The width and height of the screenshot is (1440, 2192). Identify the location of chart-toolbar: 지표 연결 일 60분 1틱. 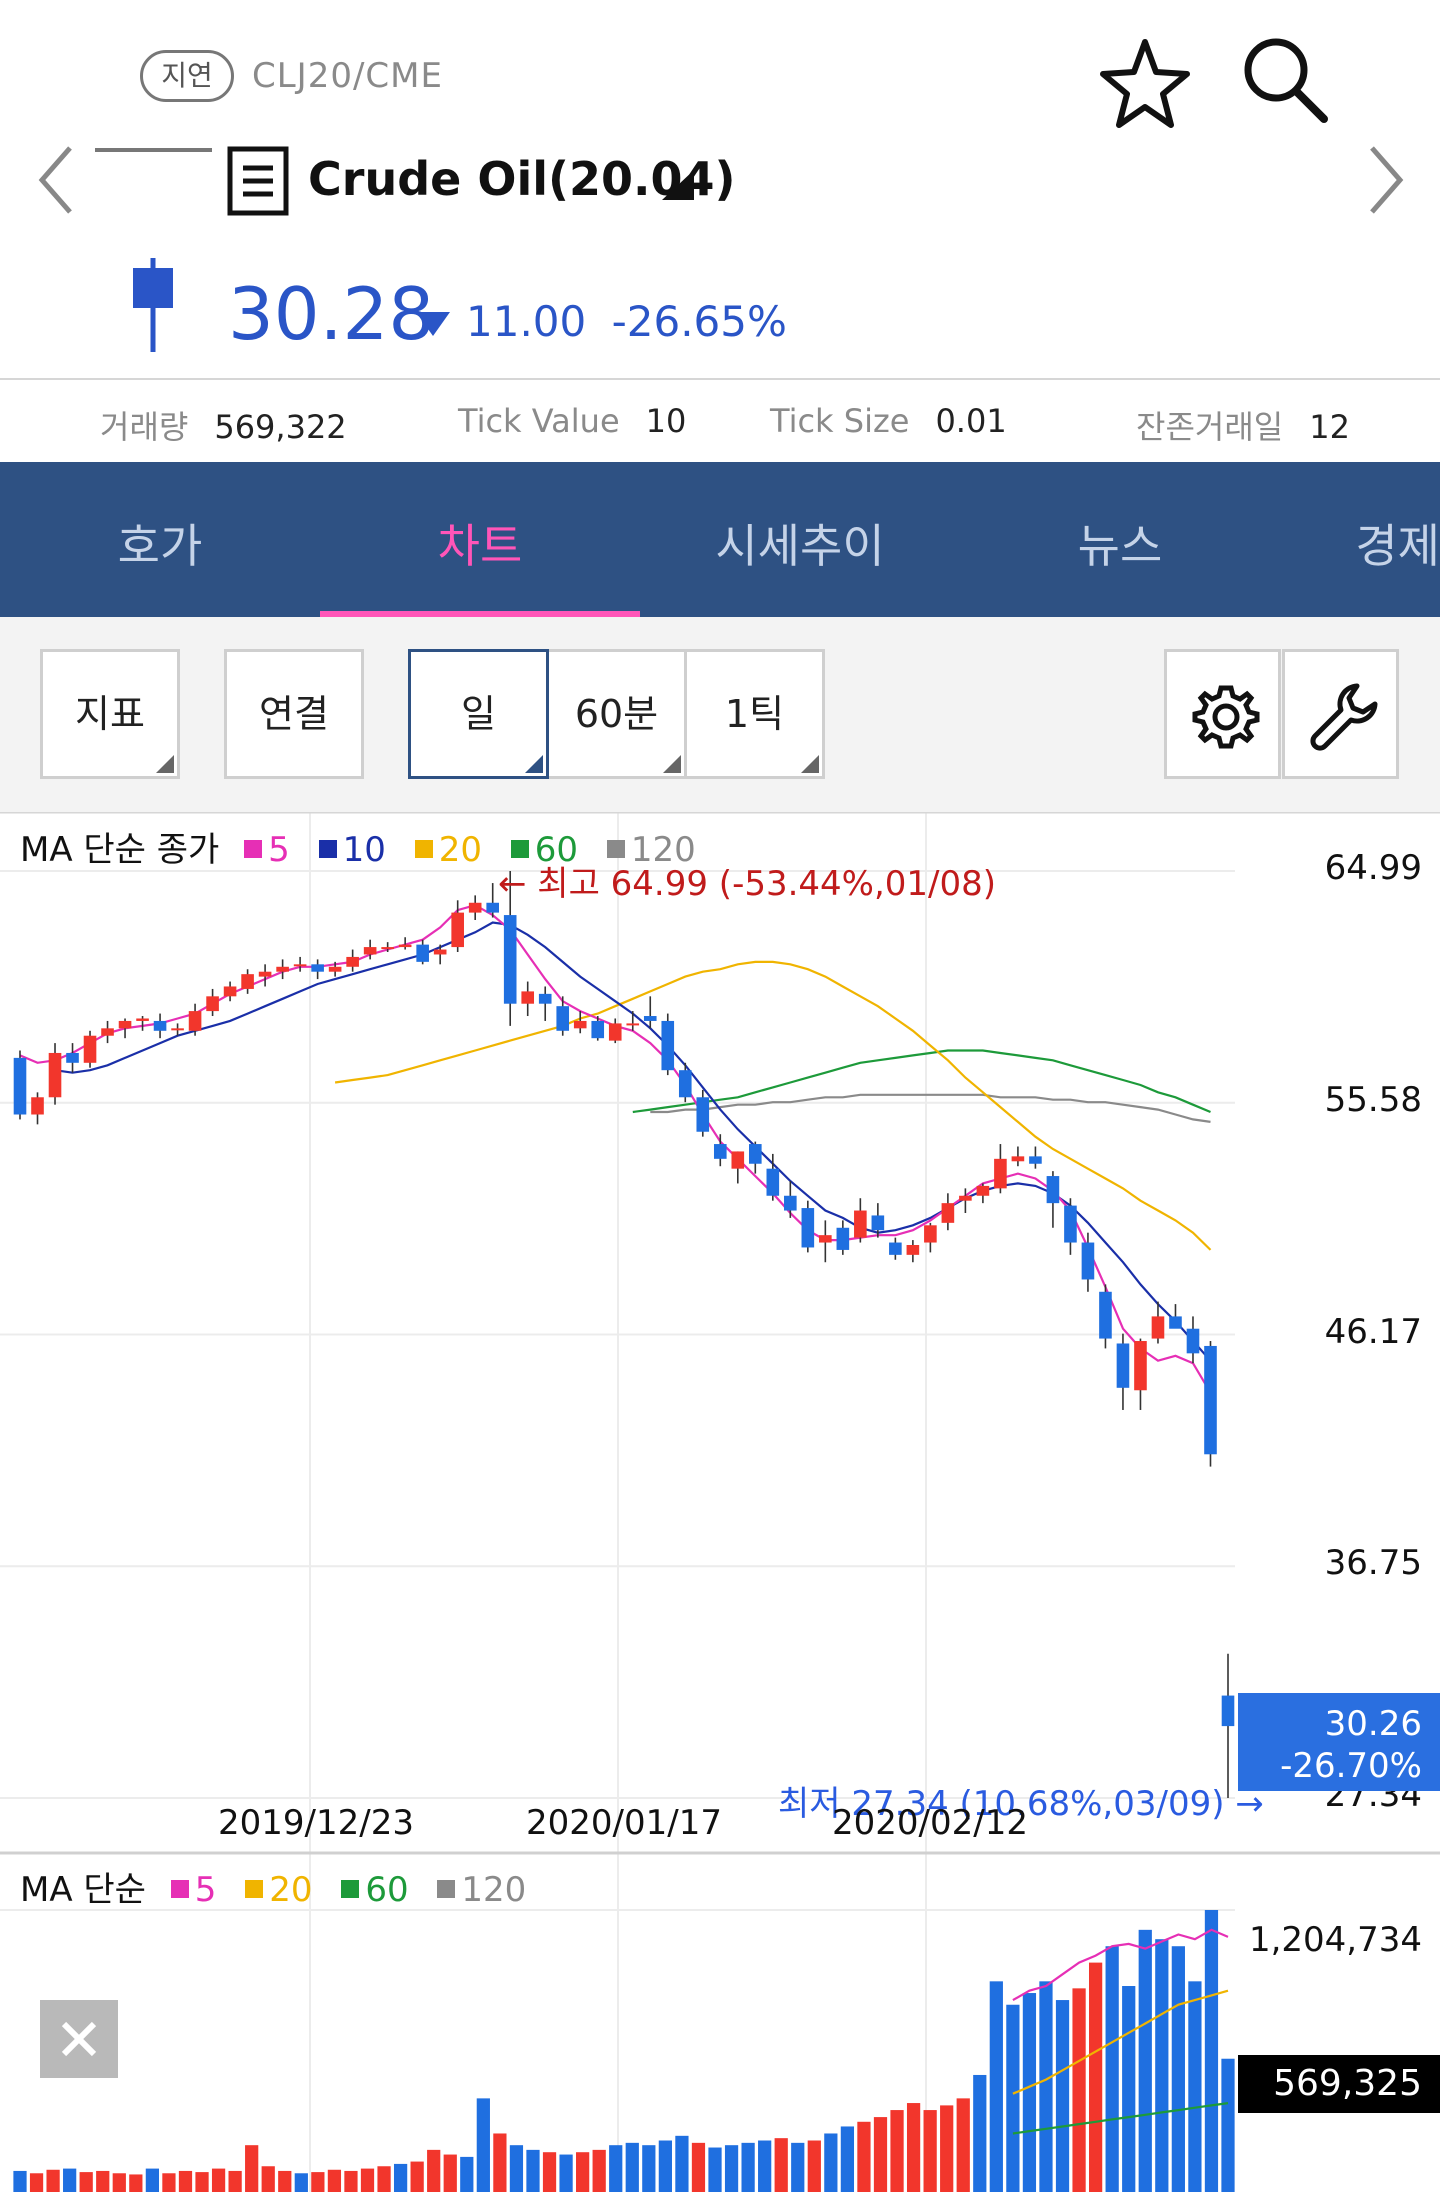
(720, 714).